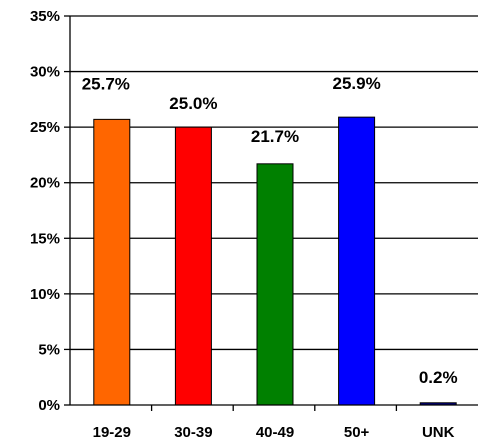 This screenshot has height=448, width=478. What do you see at coordinates (45, 16) in the screenshot?
I see `y-tick-label: 35%` at bounding box center [45, 16].